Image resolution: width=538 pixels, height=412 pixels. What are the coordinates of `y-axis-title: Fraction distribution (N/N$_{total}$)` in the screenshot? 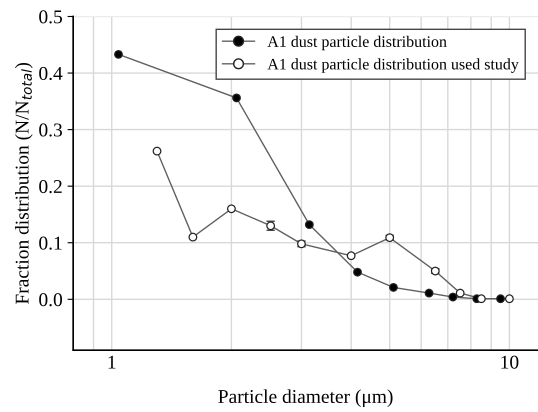 It's located at (24, 183).